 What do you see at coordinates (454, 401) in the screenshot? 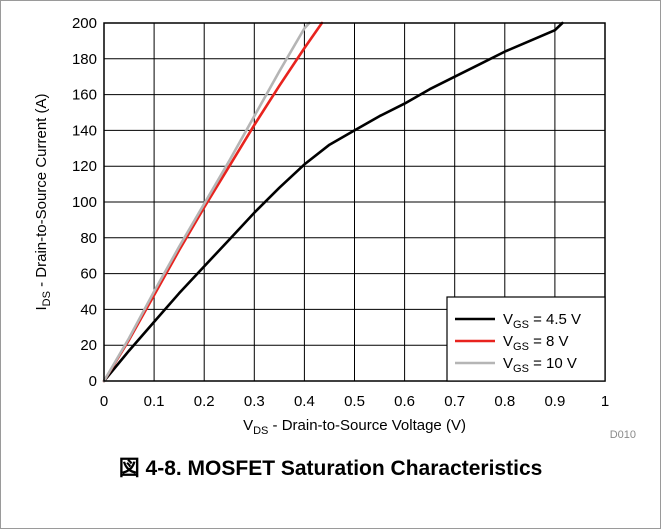
I see `x-tick-label: 0.7` at bounding box center [454, 401].